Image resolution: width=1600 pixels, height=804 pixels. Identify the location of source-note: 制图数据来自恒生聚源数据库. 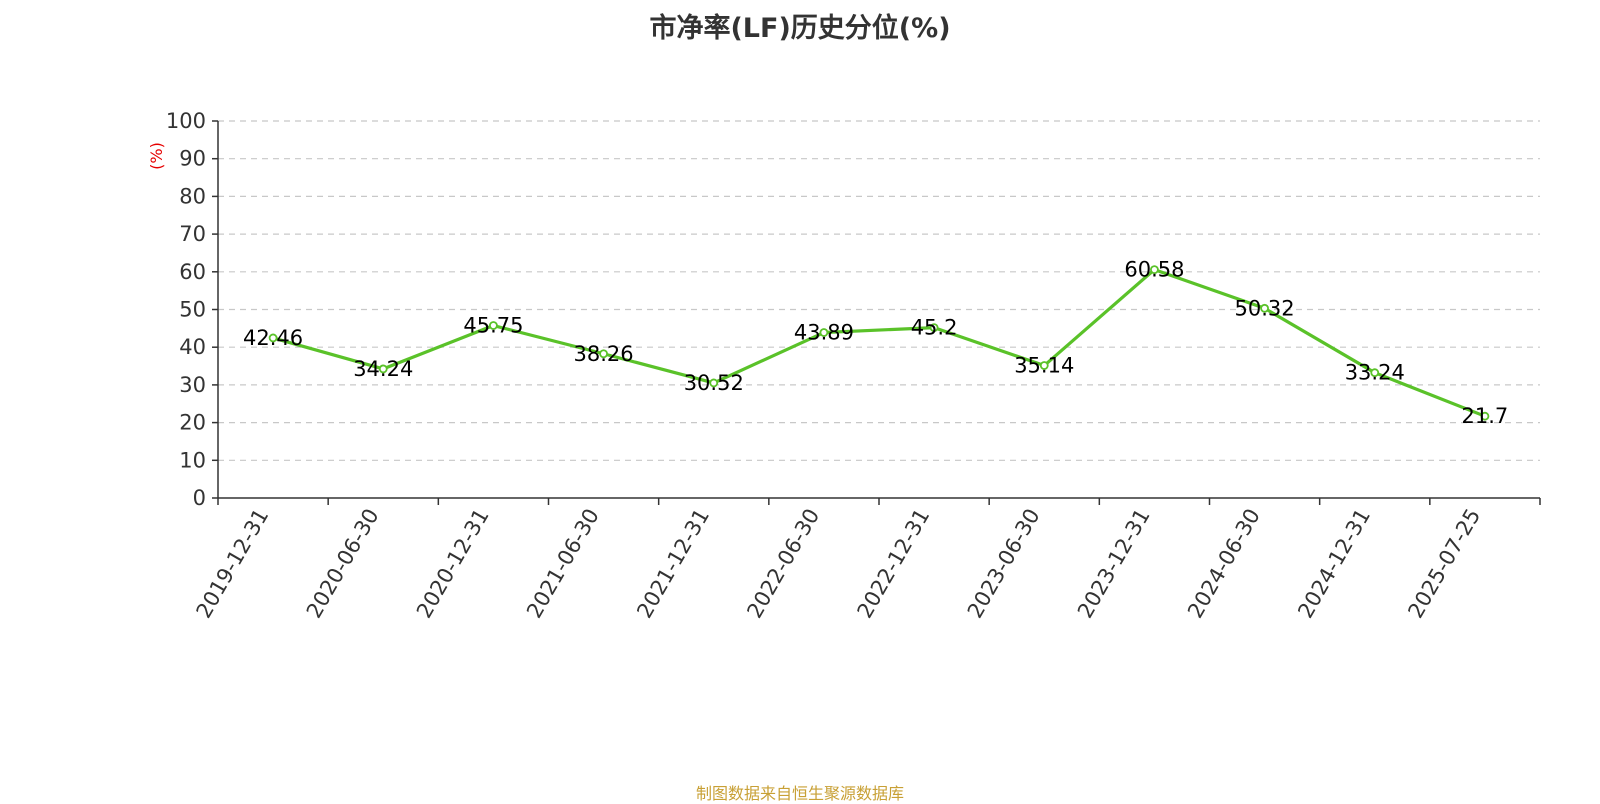
(799, 793).